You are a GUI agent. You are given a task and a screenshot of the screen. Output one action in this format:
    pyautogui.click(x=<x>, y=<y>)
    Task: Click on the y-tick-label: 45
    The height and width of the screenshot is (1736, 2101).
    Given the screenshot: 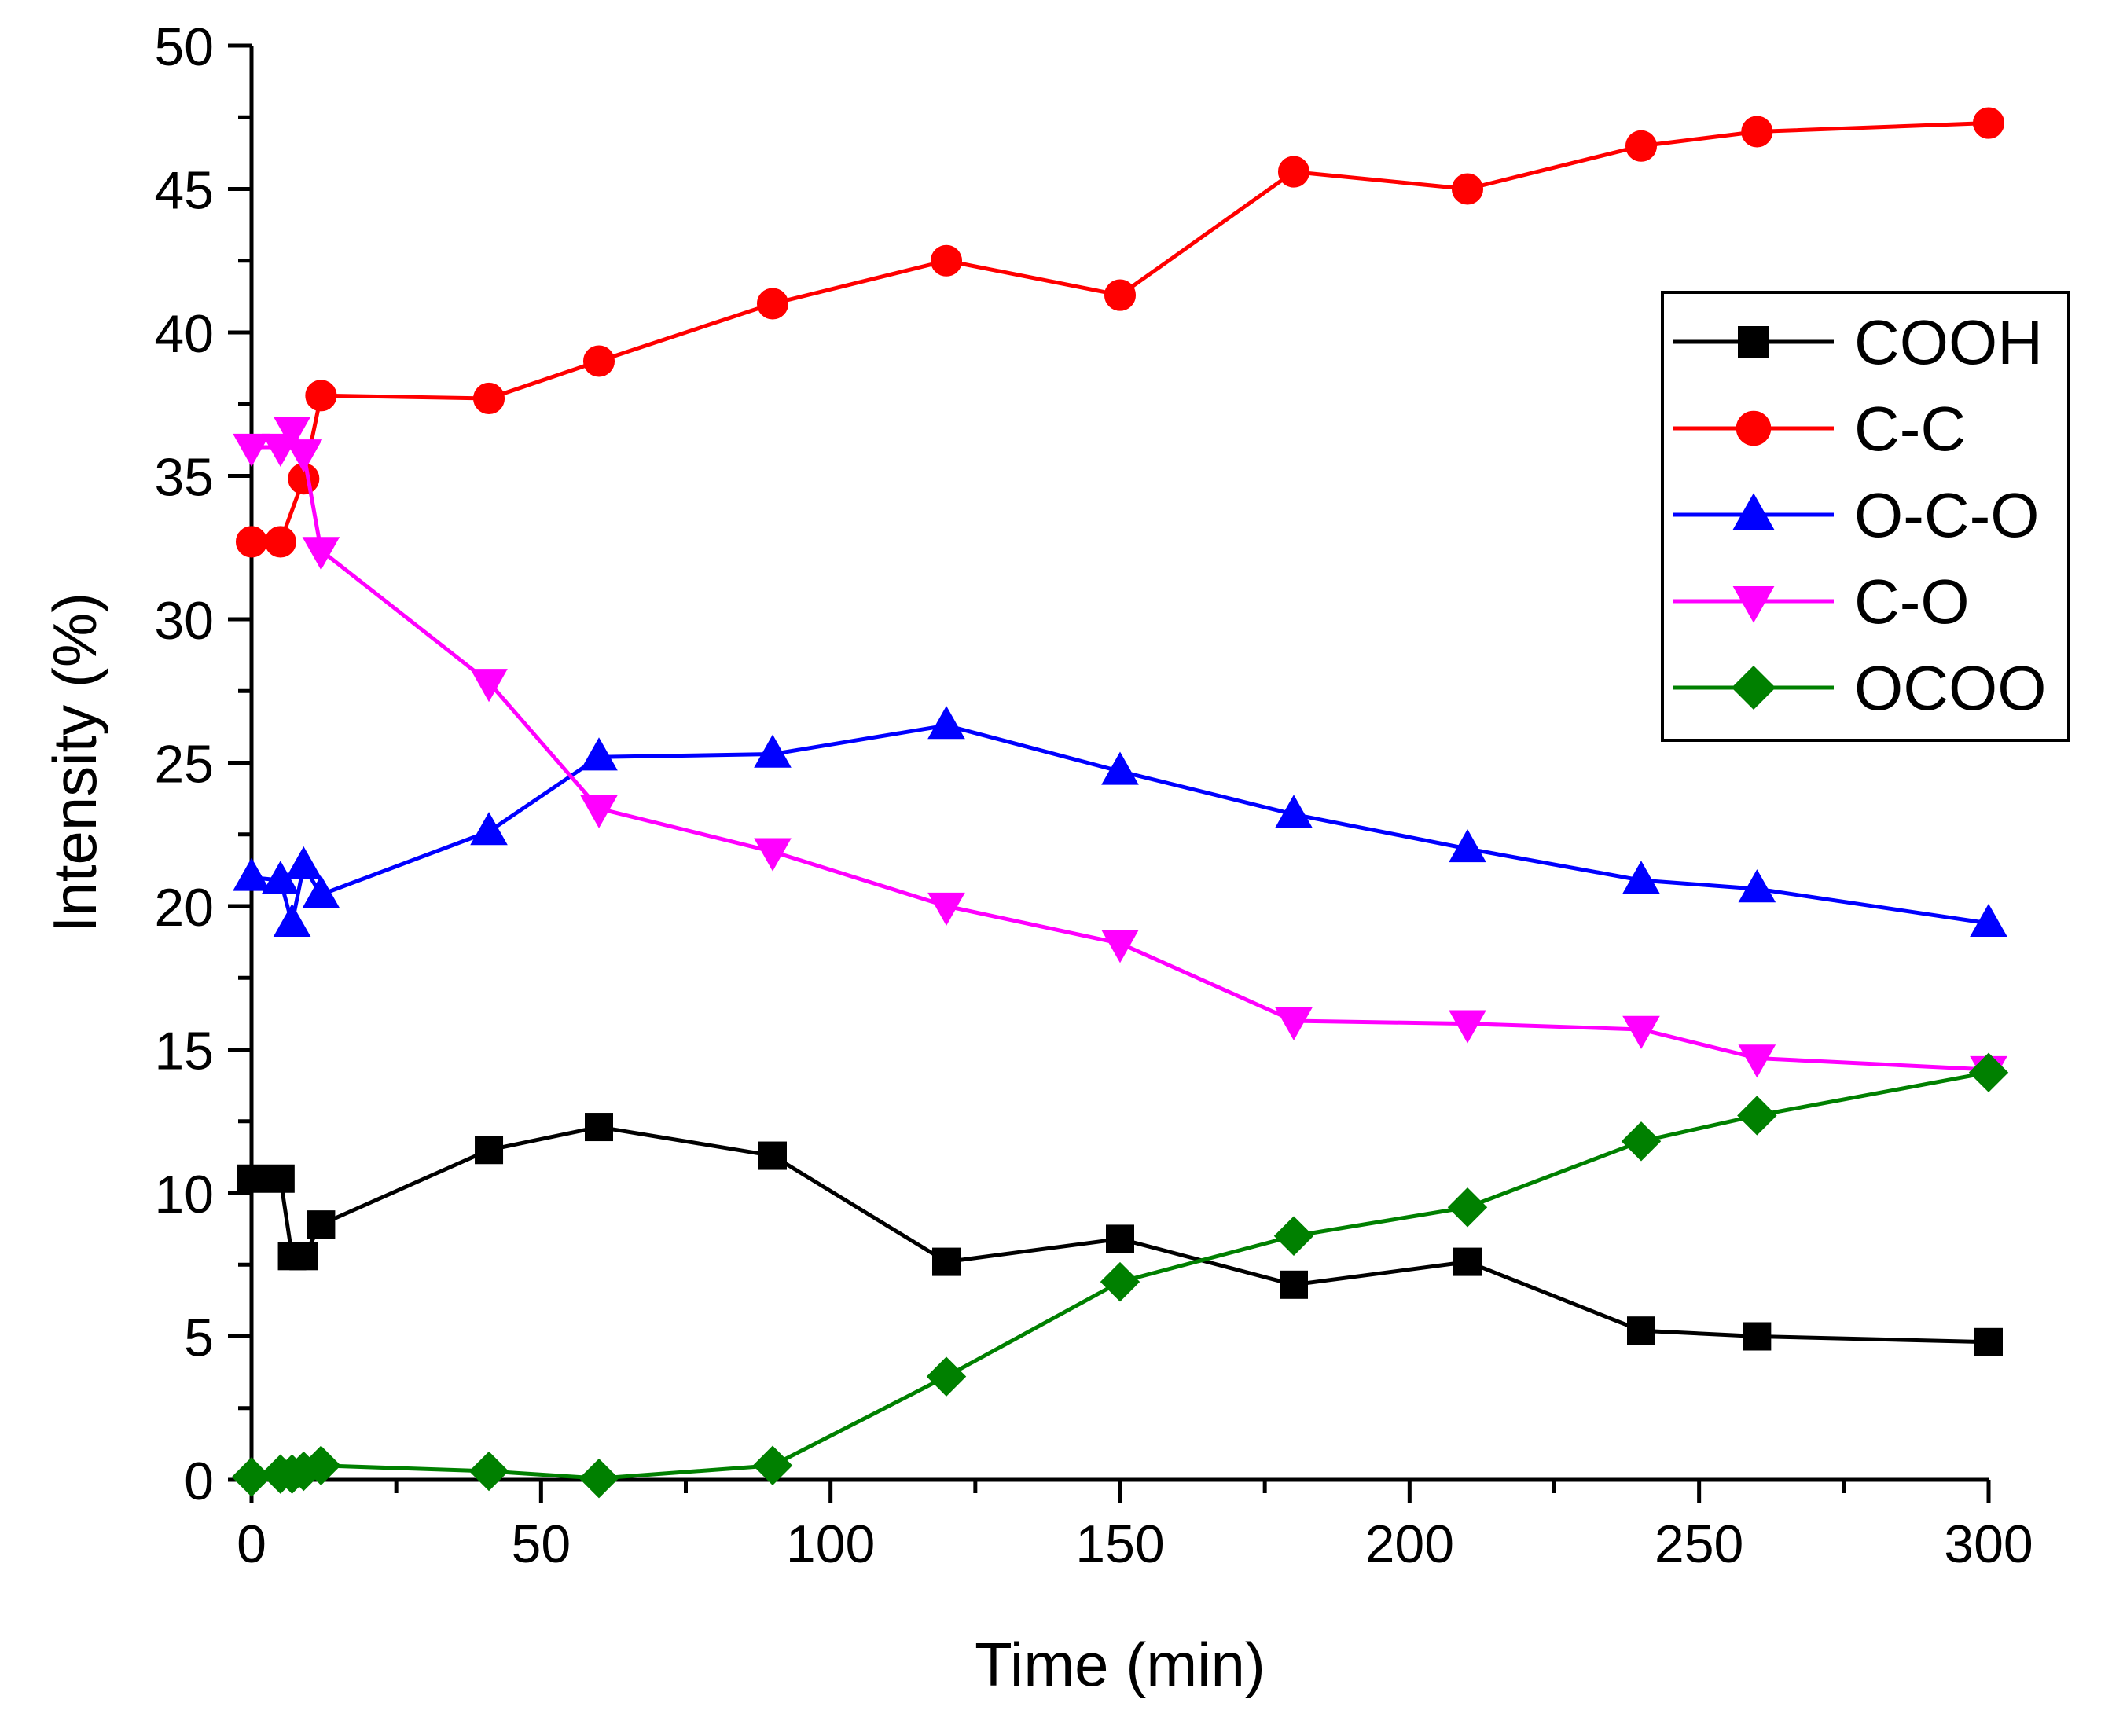 What is the action you would take?
    pyautogui.click(x=184, y=191)
    